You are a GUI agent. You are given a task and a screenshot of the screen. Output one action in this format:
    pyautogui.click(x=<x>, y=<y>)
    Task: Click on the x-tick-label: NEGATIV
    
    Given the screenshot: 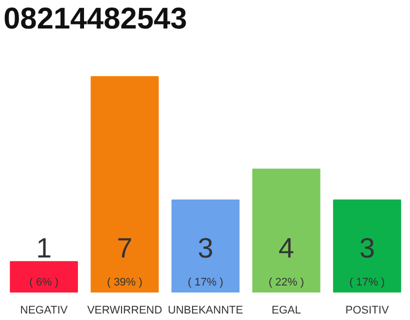 What is the action you would take?
    pyautogui.click(x=44, y=310)
    